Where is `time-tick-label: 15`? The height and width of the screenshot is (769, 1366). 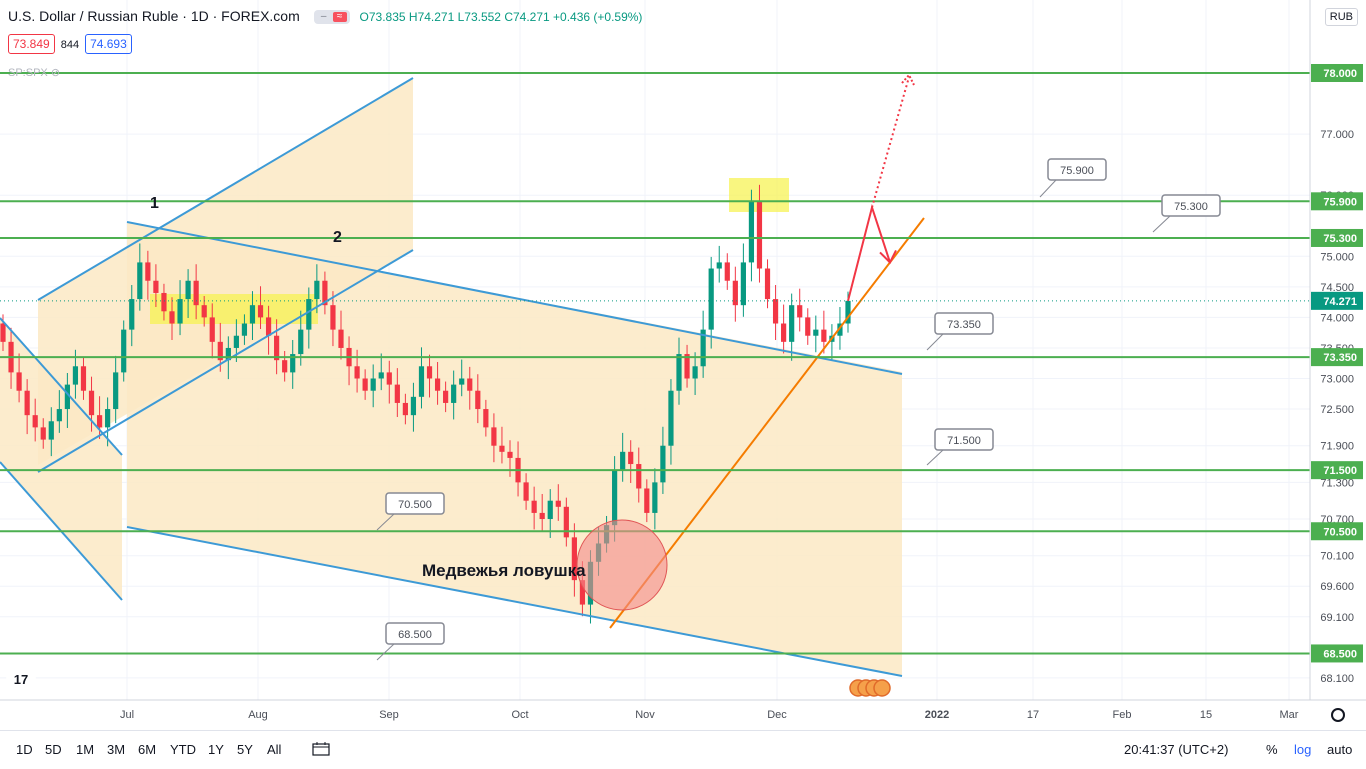
time-tick-label: 15 is located at coordinates (1206, 715).